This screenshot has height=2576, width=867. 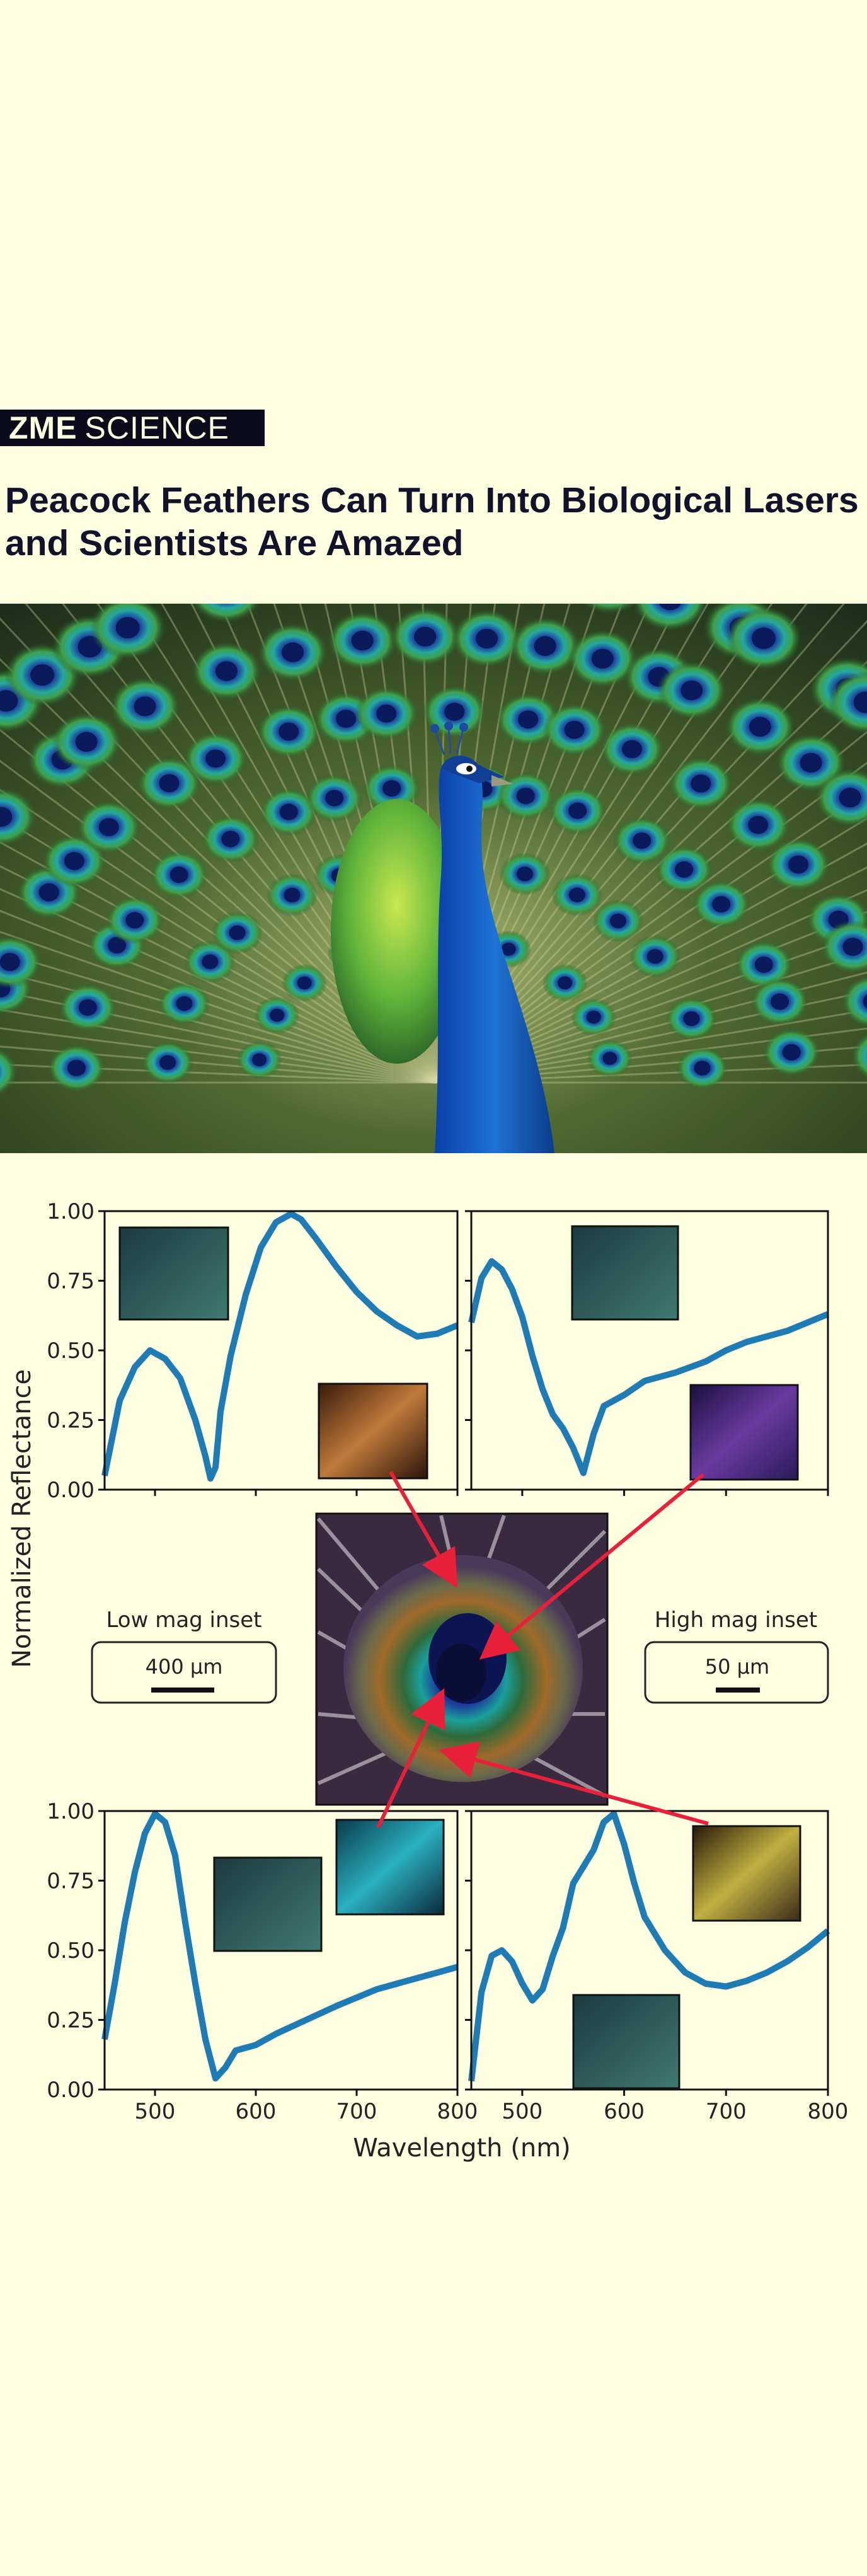 I want to click on panel-top-right, so click(x=647, y=1353).